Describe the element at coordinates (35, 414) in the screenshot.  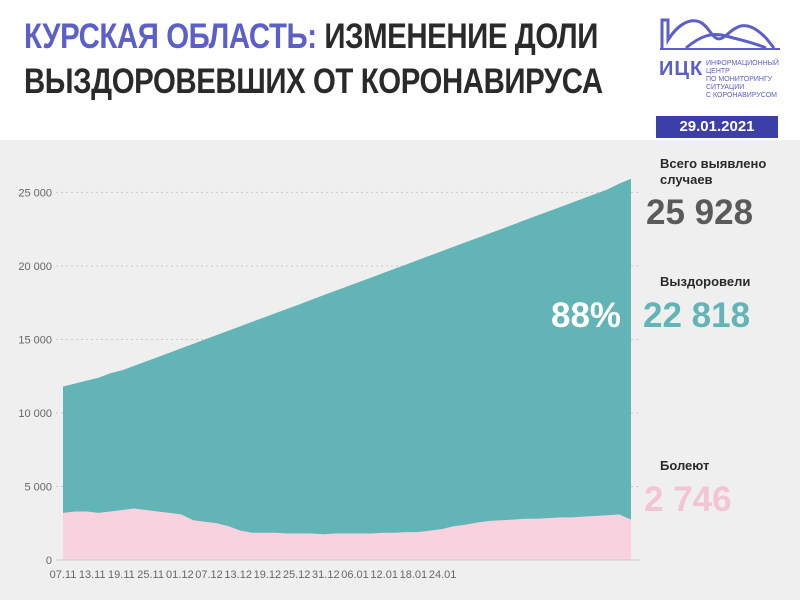
I see `y-tick-label: 10 000` at that location.